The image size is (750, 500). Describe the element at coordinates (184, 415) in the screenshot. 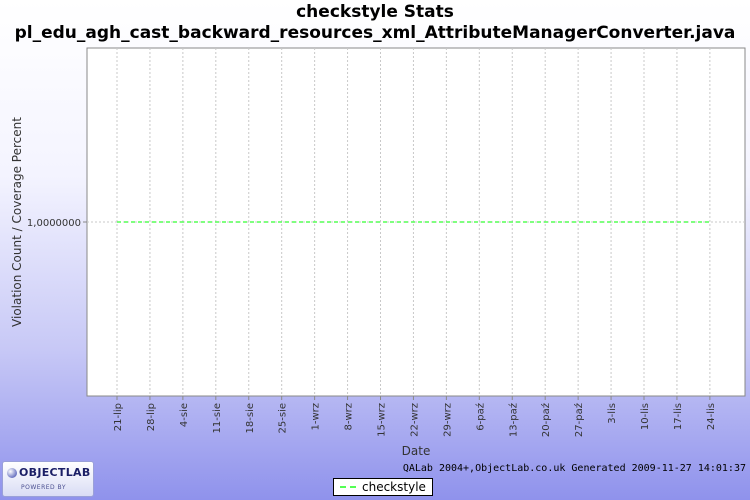

I see `x-tick-label: 4-sie` at that location.